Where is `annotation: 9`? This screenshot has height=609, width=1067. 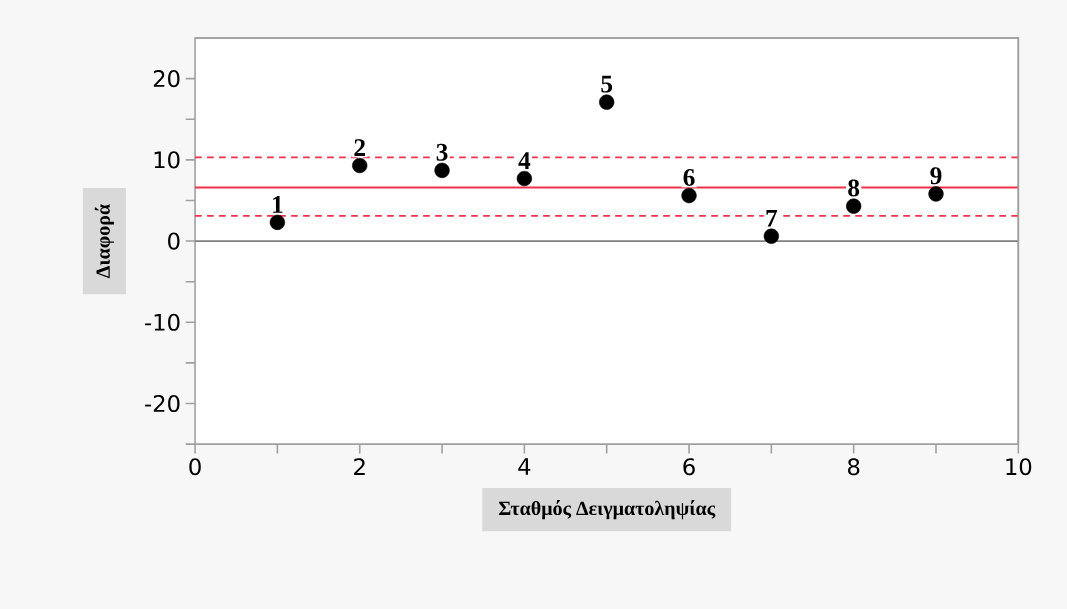
annotation: 9 is located at coordinates (936, 176).